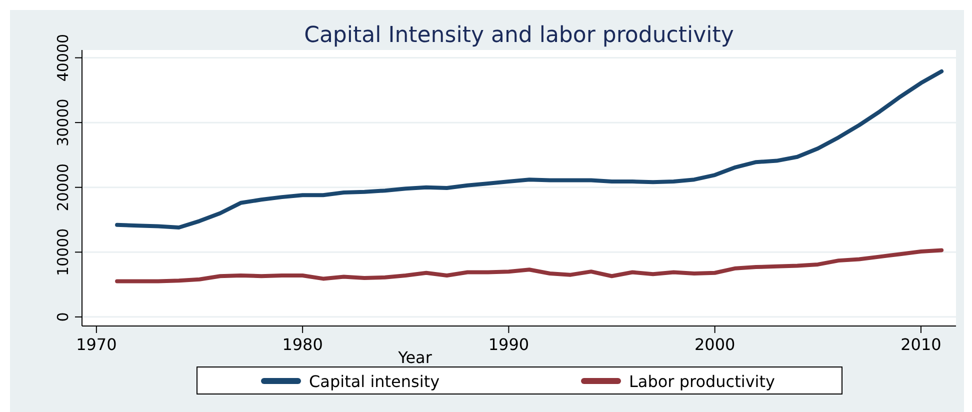 This screenshot has height=412, width=972. What do you see at coordinates (63, 187) in the screenshot?
I see `y-tick-label: 20000` at bounding box center [63, 187].